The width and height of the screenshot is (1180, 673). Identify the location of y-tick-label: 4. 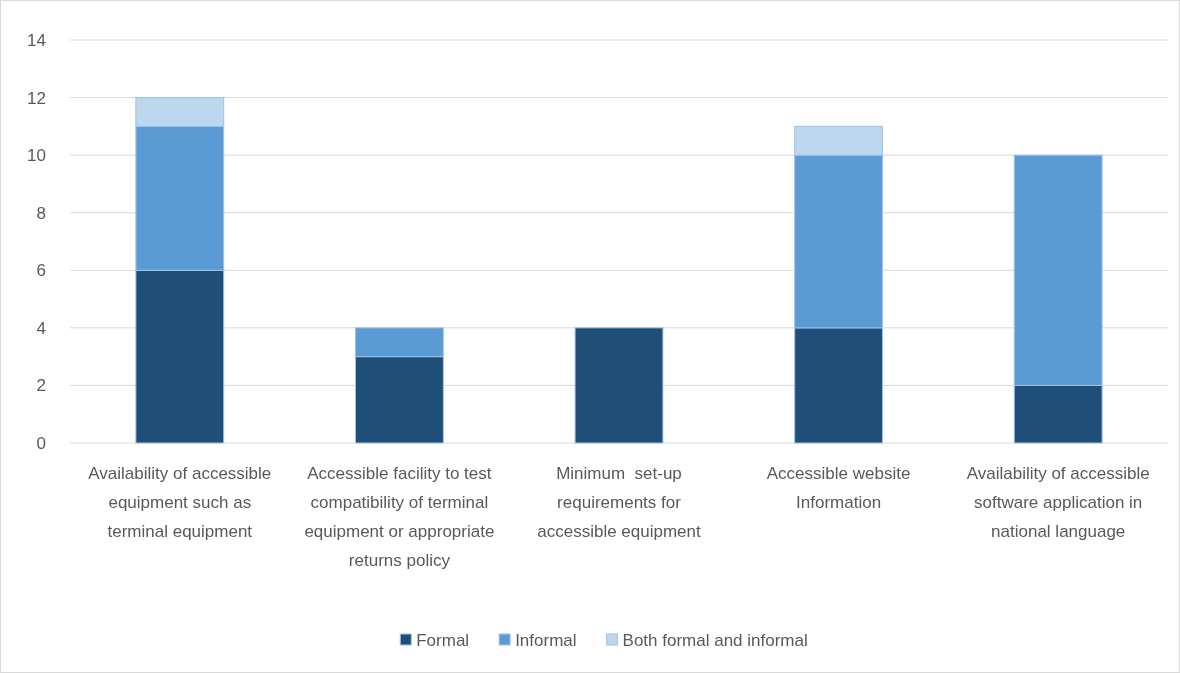
(41, 328).